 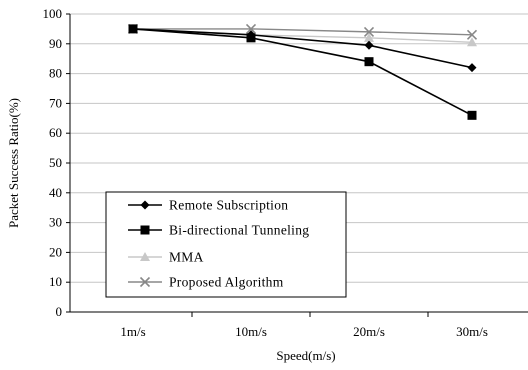 I want to click on y-tick-label: 40, so click(x=55, y=192).